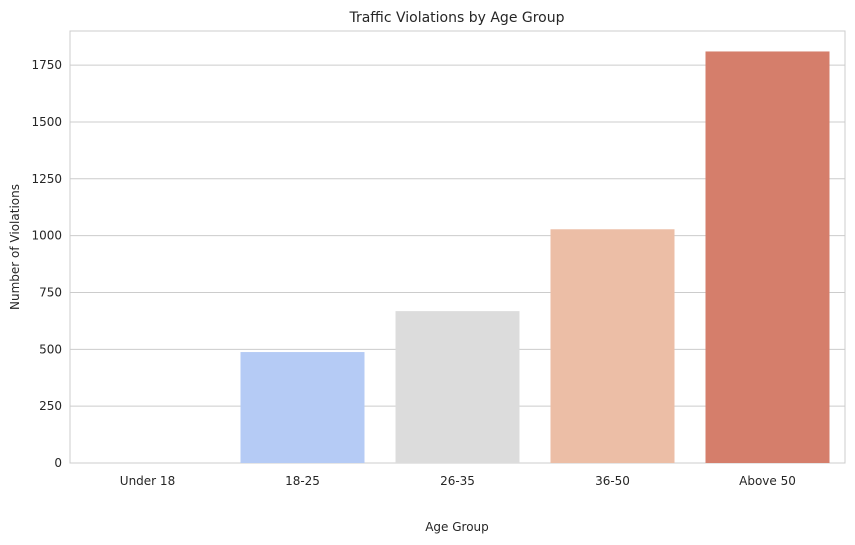 The width and height of the screenshot is (855, 545). Describe the element at coordinates (58, 463) in the screenshot. I see `y-tick-label: 0` at that location.